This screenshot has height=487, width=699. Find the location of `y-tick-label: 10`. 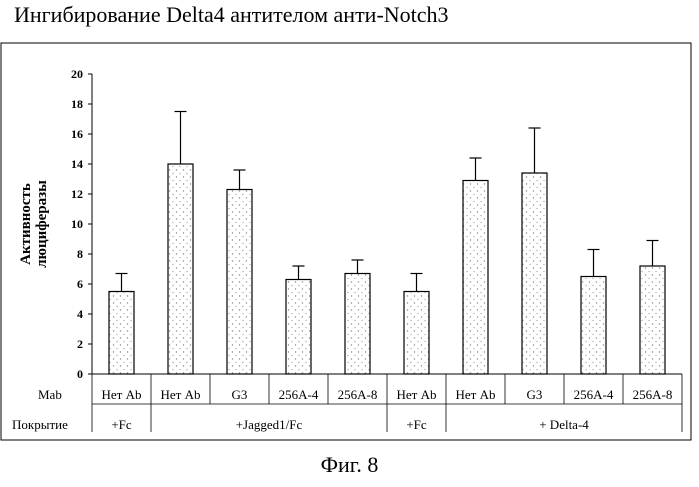

y-tick-label: 10 is located at coordinates (77, 224).